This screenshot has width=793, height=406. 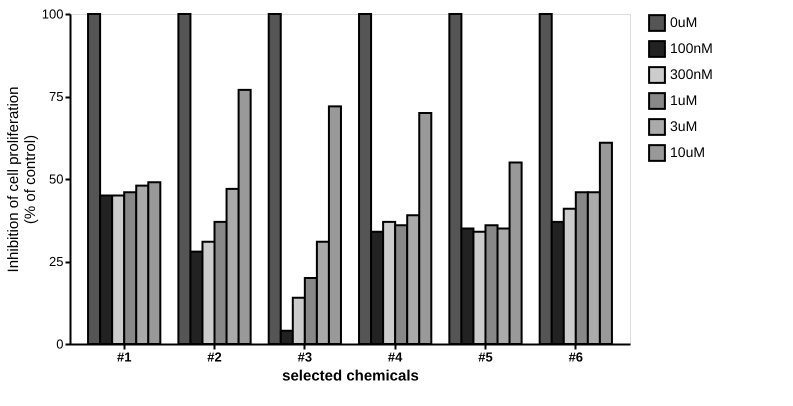 I want to click on x-tick-label: #3, so click(x=305, y=357).